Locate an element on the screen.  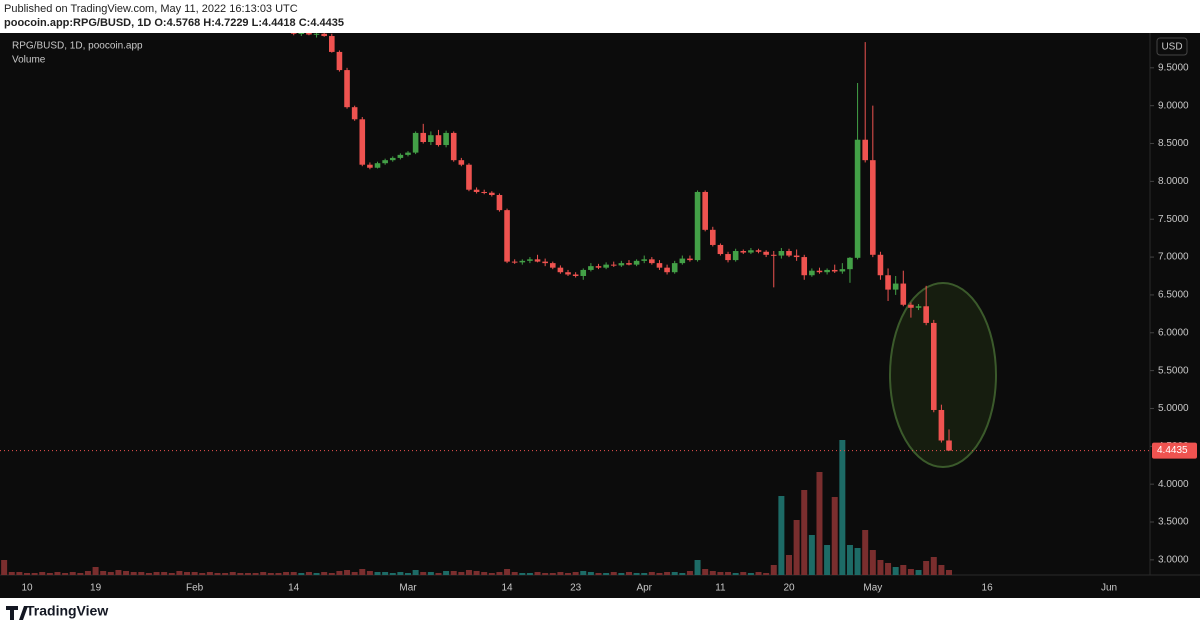
y-tick-label: 3.0000 is located at coordinates (1173, 560).